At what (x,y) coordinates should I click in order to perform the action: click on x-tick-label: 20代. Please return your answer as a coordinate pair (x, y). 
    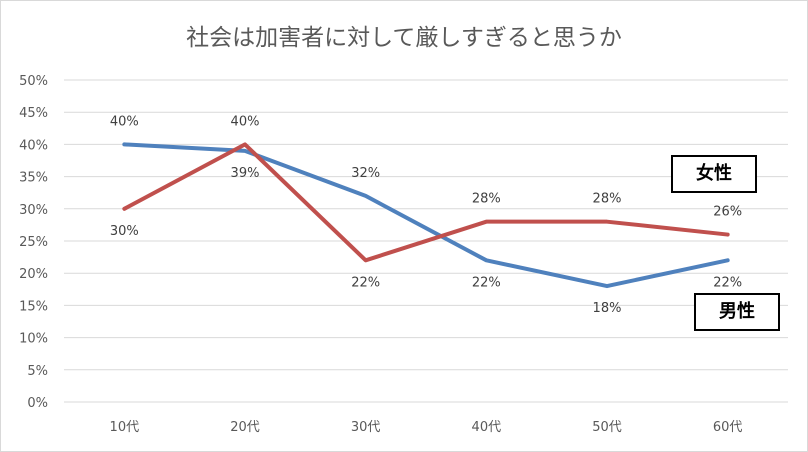
    Looking at the image, I should click on (245, 427).